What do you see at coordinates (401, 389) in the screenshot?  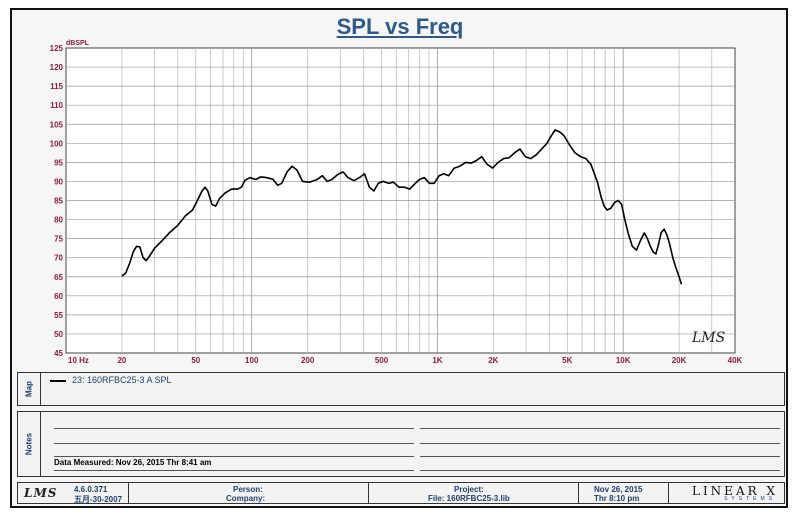 I see `map-panel: Map 23: 160RFBC25-3 A SPL` at bounding box center [401, 389].